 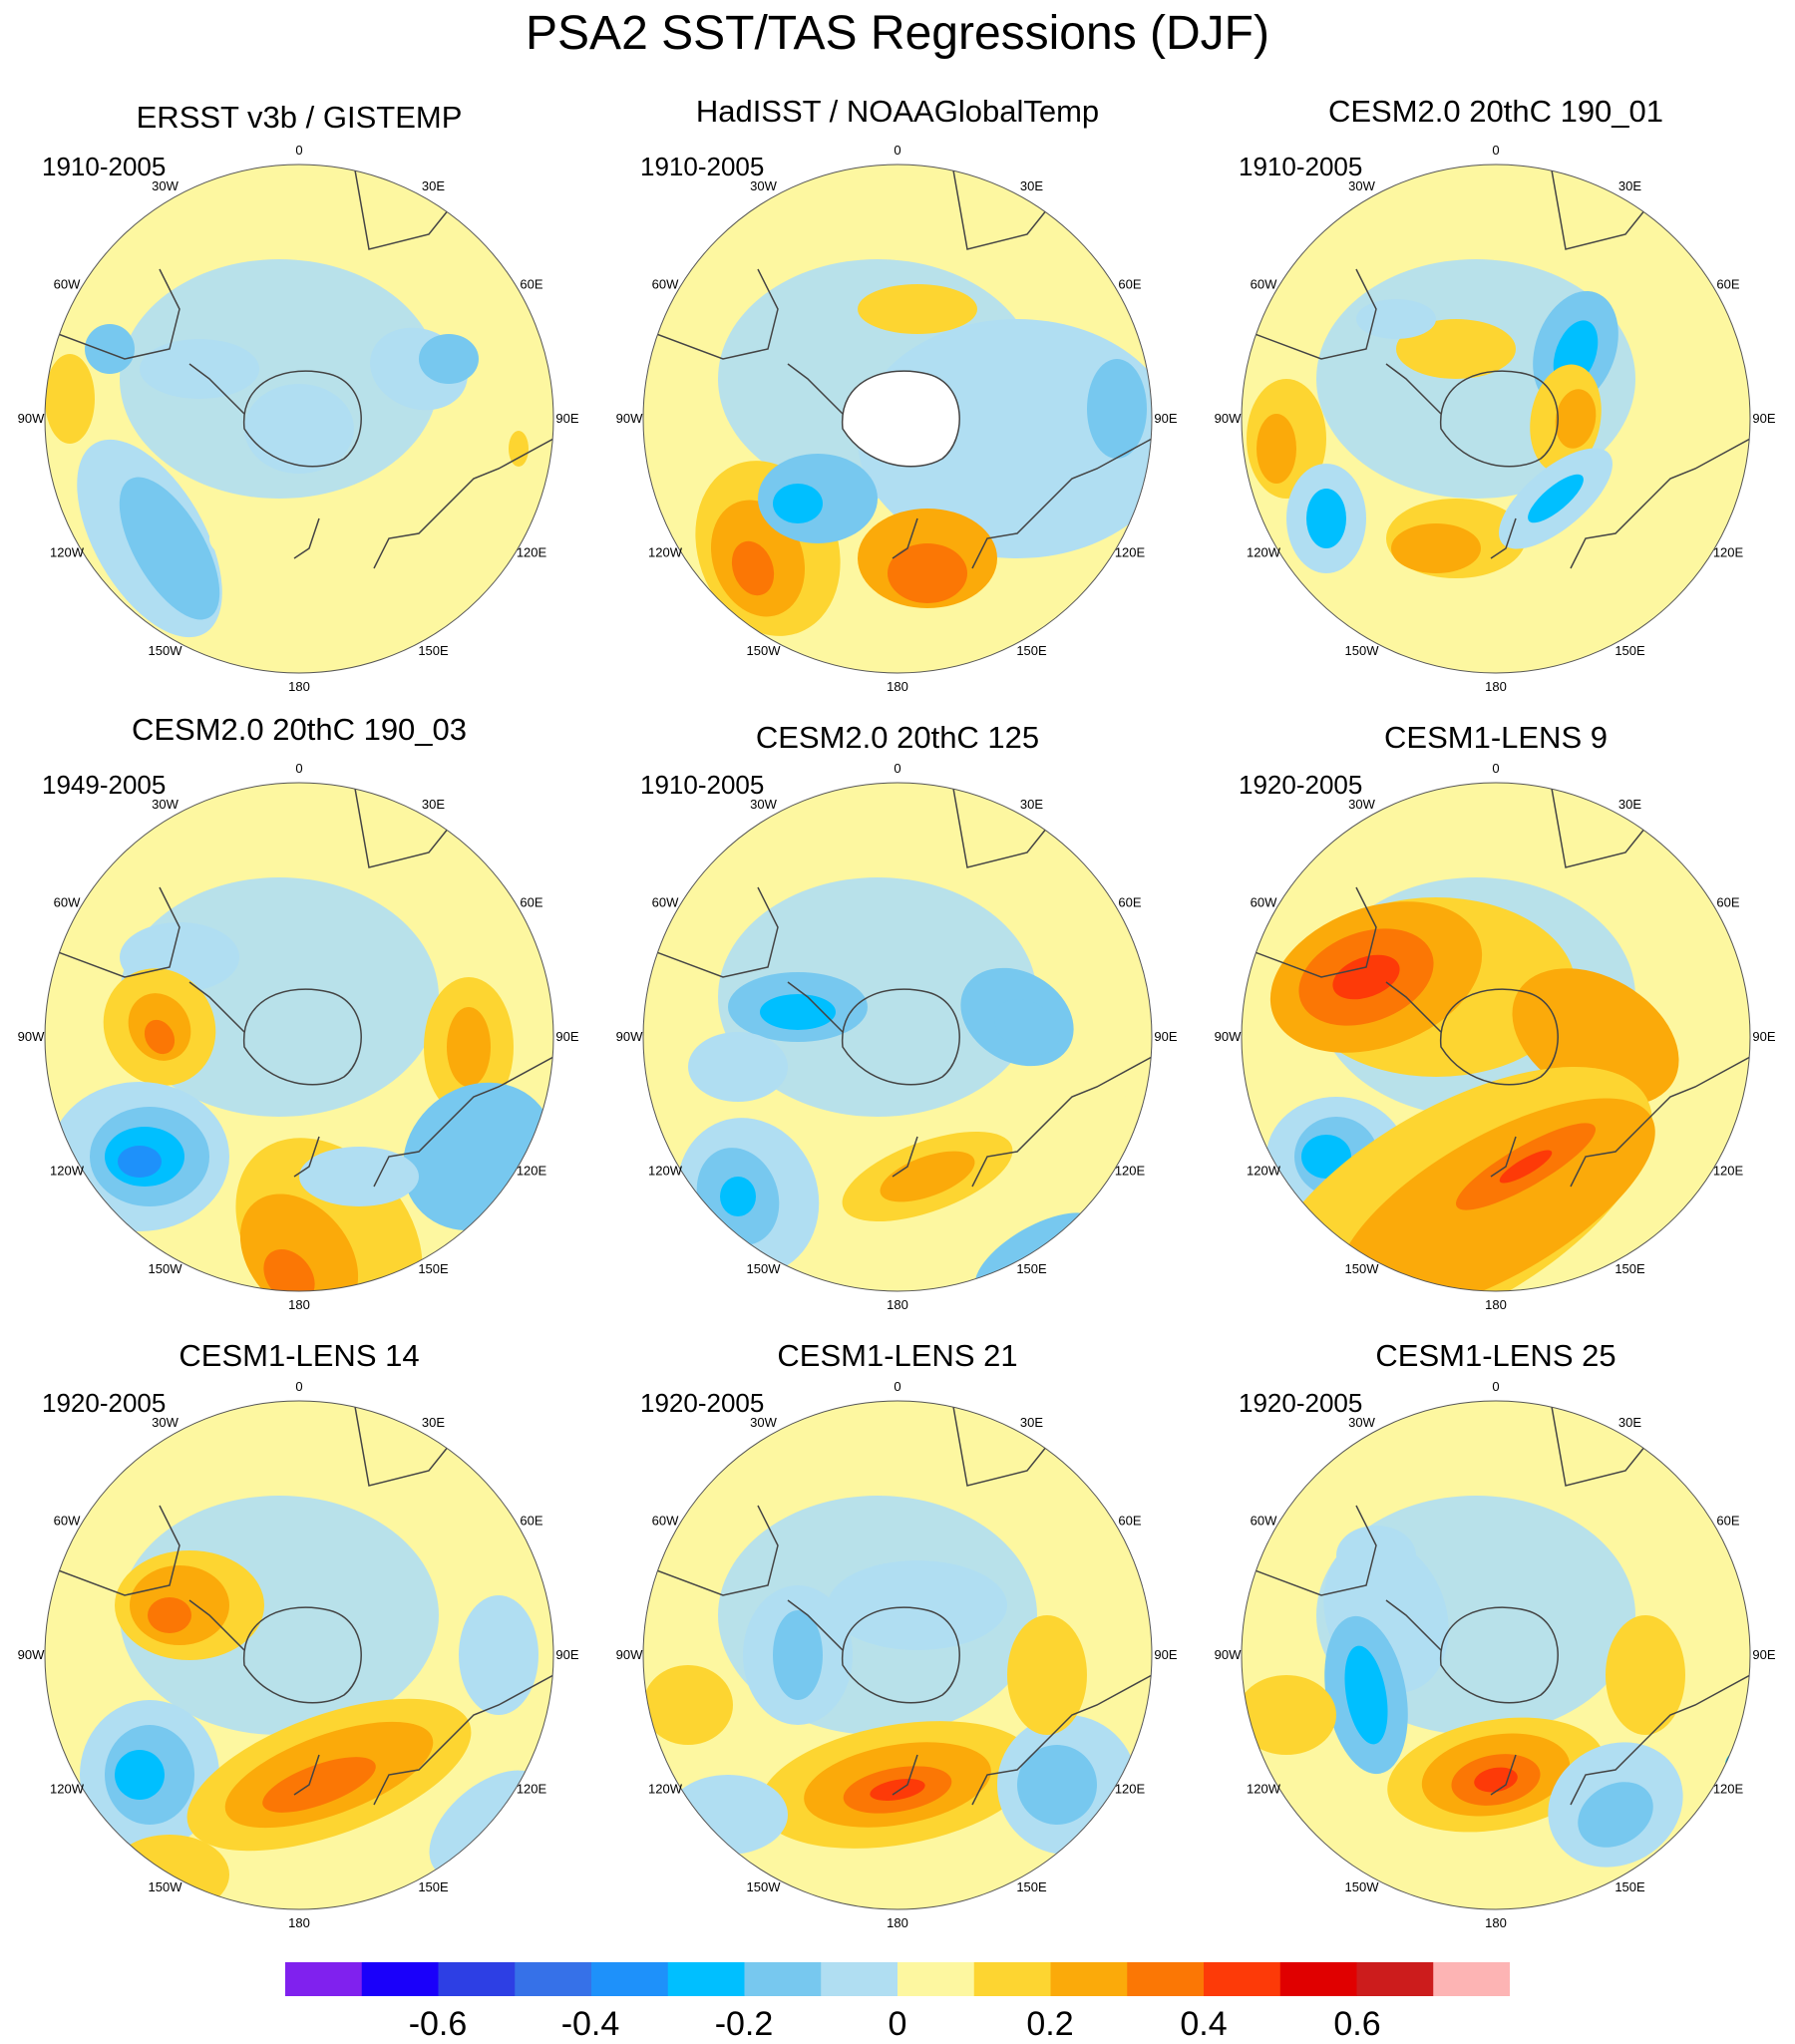 I want to click on longitude-label: 90E, so click(x=1763, y=418).